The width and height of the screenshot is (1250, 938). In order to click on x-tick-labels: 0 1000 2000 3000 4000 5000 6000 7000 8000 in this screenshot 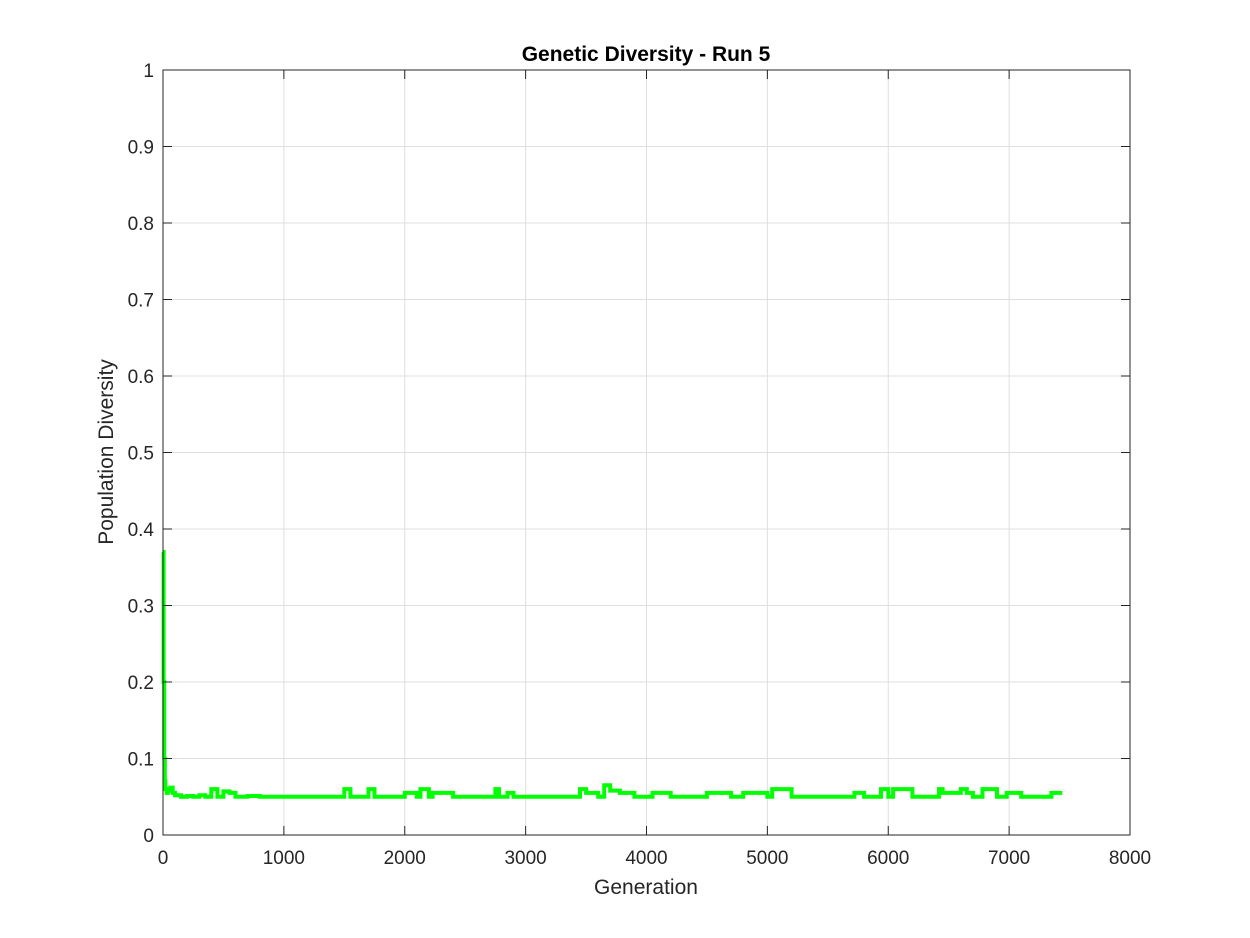, I will do `click(654, 858)`.